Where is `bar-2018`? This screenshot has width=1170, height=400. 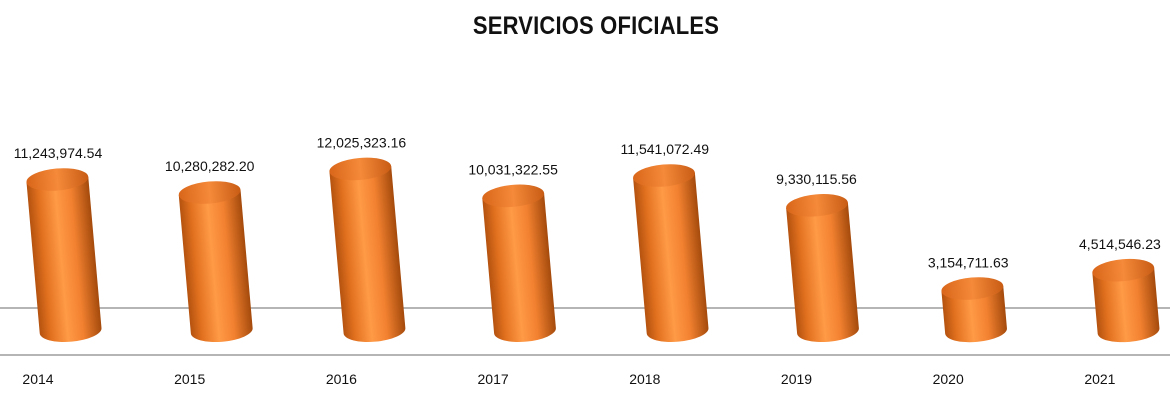
bar-2018 is located at coordinates (671, 253).